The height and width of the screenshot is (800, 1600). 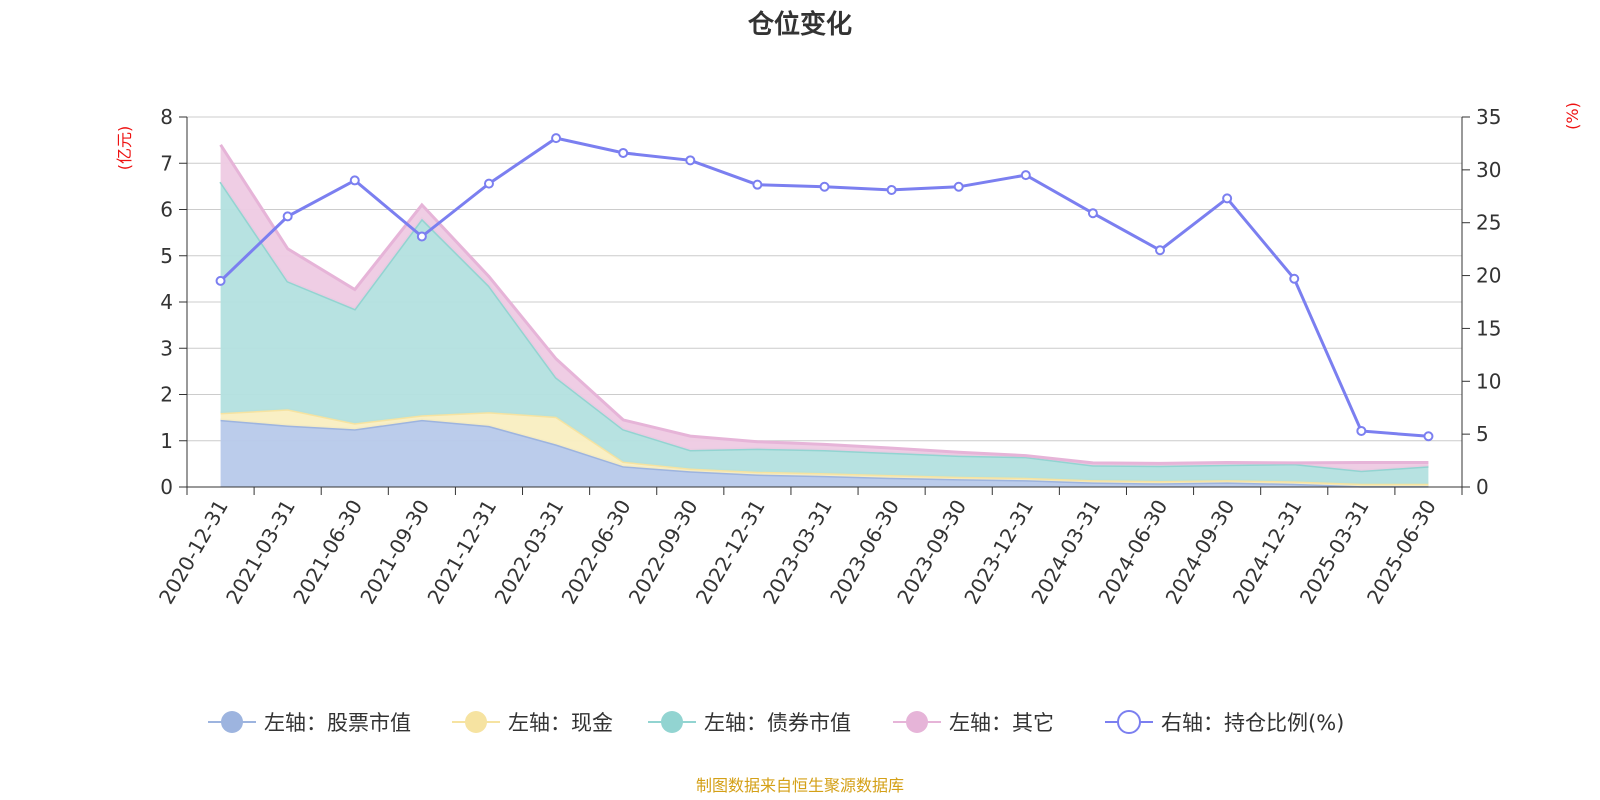 I want to click on left-tick-label: 0, so click(x=166, y=487).